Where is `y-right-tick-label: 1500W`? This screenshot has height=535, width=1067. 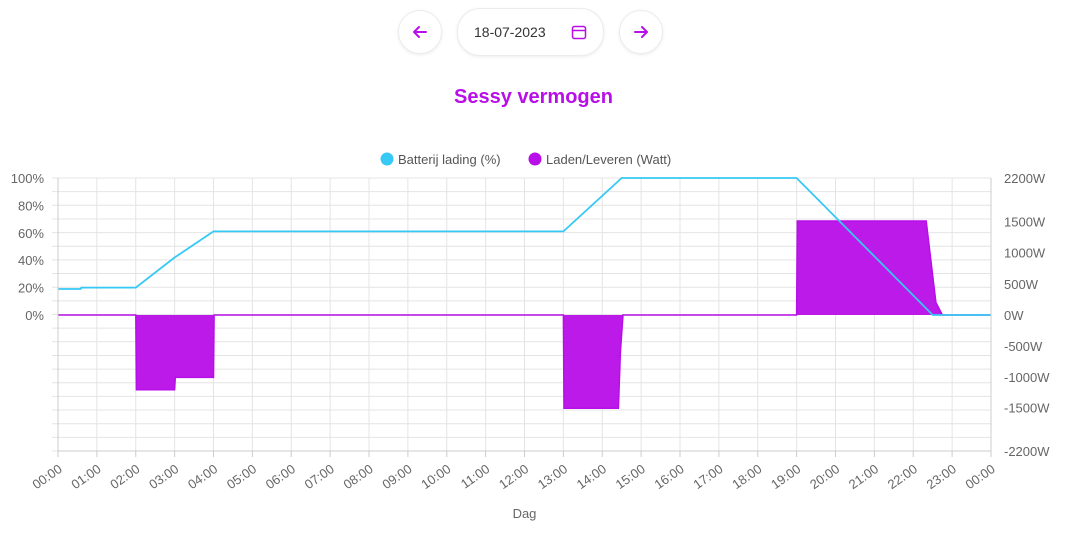
y-right-tick-label: 1500W is located at coordinates (1025, 222).